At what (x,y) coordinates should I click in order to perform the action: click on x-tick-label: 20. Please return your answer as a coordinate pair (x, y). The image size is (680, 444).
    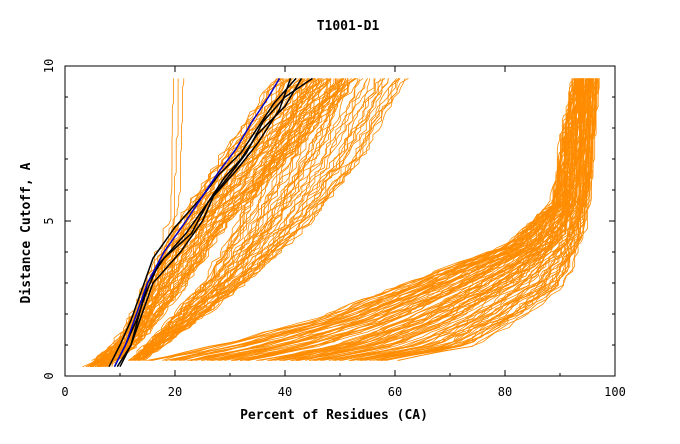
    Looking at the image, I should click on (175, 392).